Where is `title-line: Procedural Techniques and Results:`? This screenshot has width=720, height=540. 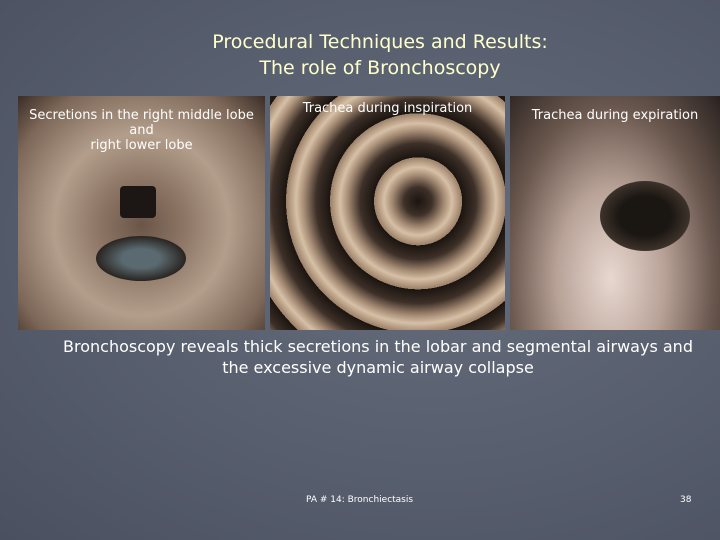 title-line: Procedural Techniques and Results: is located at coordinates (380, 42).